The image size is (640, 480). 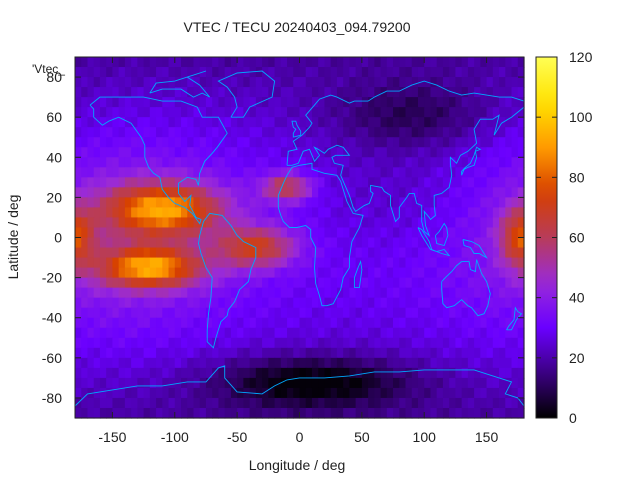 I want to click on coastline-asia-south, so click(x=406, y=171).